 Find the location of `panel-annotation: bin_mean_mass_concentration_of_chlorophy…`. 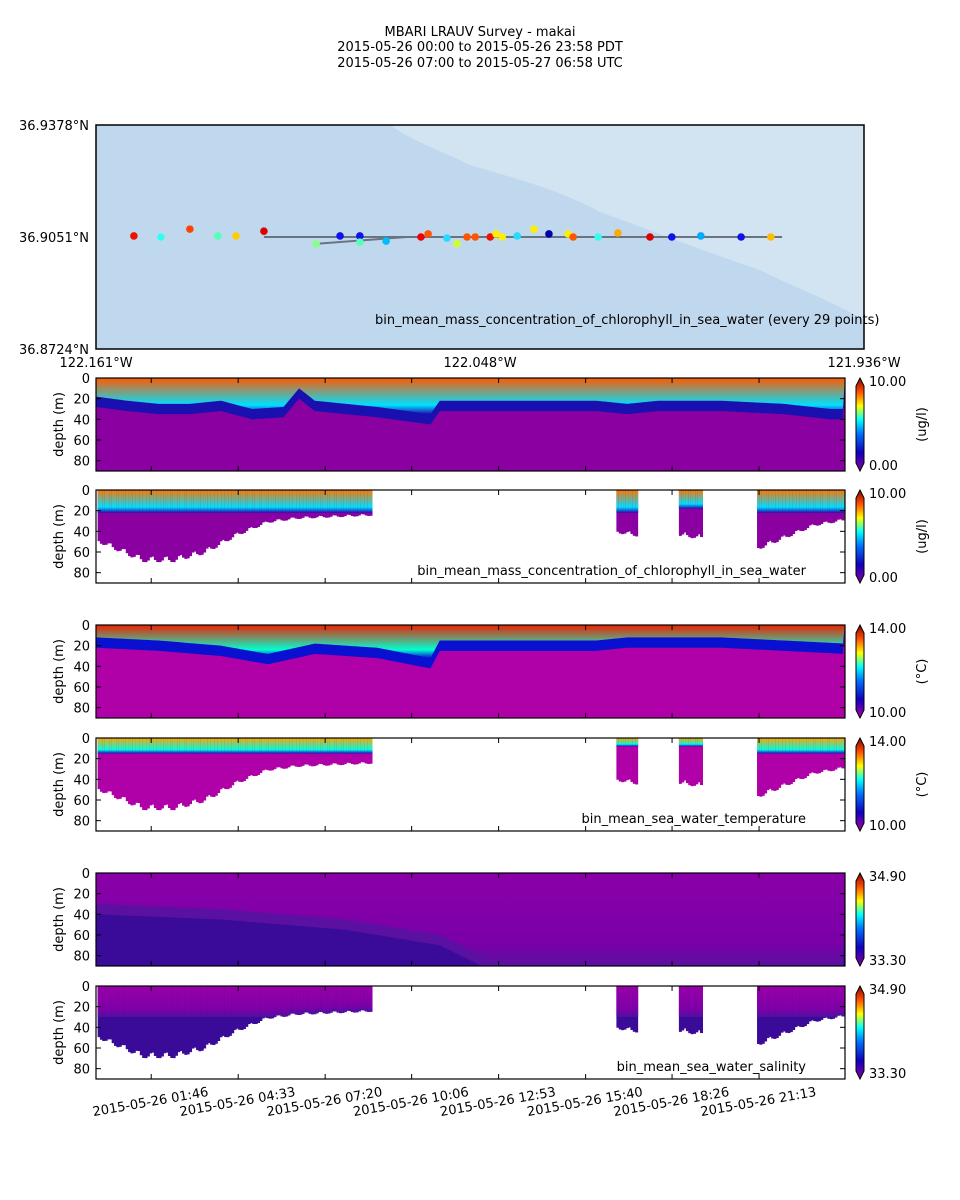

panel-annotation: bin_mean_mass_concentration_of_chlorophy… is located at coordinates (611, 571).